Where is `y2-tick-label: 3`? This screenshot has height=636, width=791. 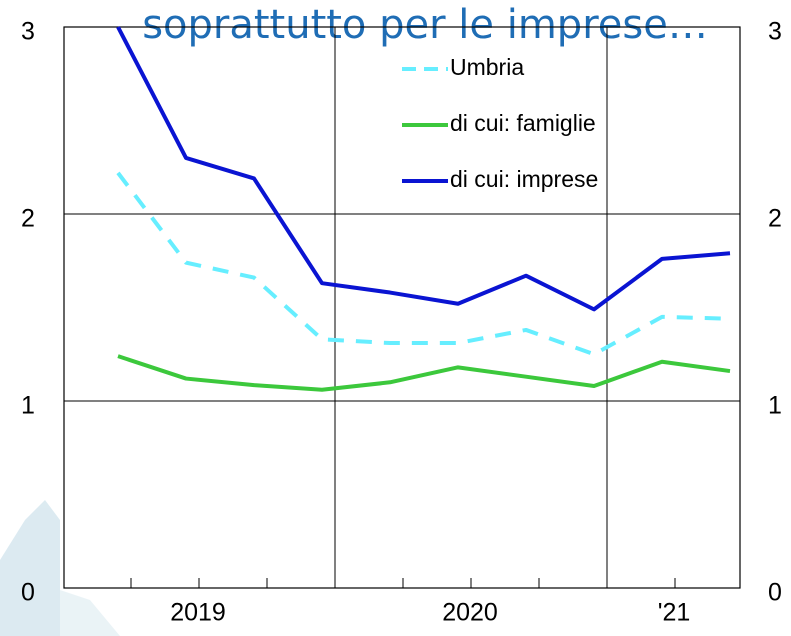
y2-tick-label: 3 is located at coordinates (775, 32).